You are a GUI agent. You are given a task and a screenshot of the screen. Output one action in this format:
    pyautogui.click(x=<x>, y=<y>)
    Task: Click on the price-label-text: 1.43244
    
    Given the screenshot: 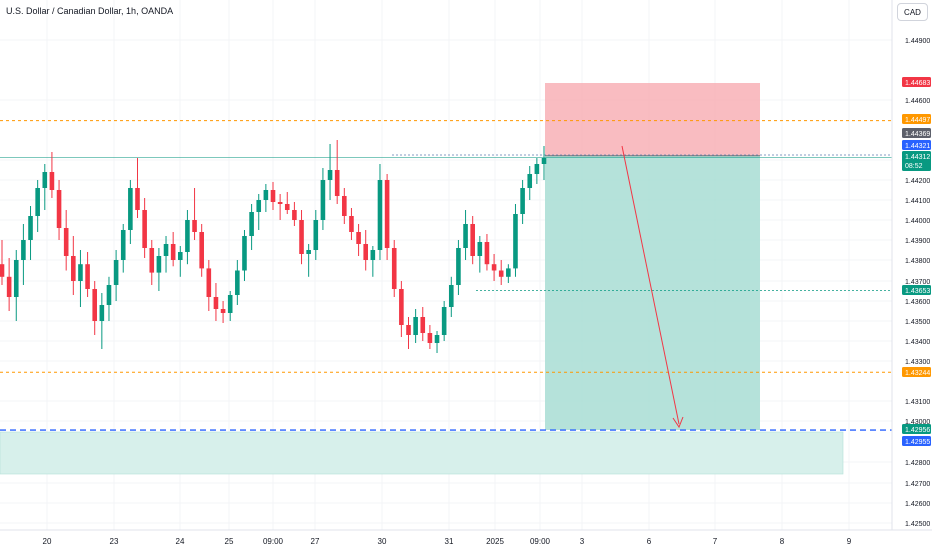 What is the action you would take?
    pyautogui.click(x=917, y=373)
    